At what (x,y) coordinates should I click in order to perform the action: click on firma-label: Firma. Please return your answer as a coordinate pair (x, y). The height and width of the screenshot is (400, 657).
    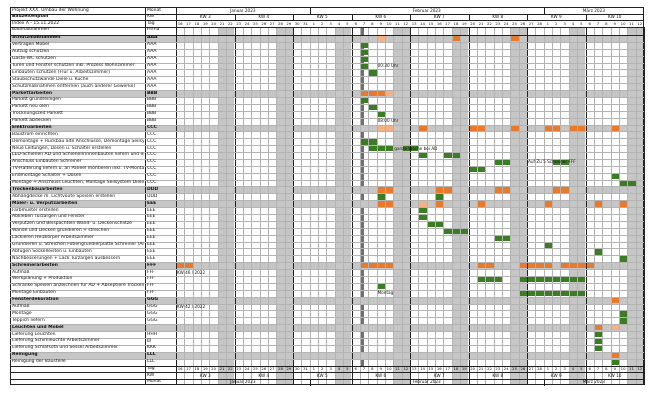
    Looking at the image, I should click on (153, 29).